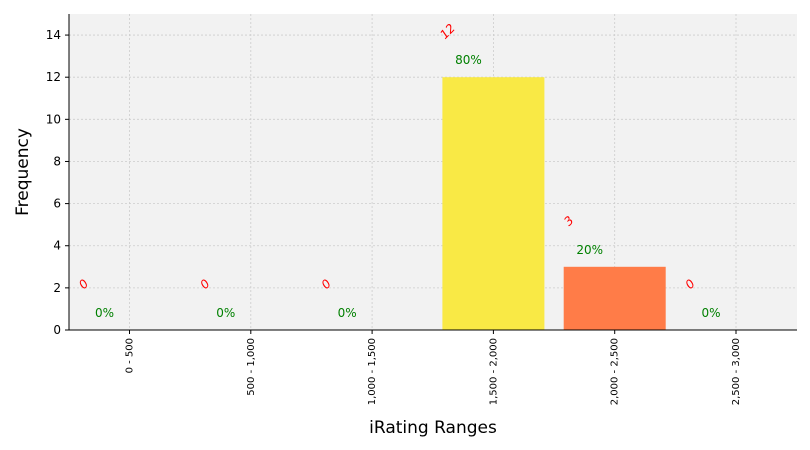  What do you see at coordinates (372, 371) in the screenshot?
I see `x-tick-label: 1,000 - 1,500` at bounding box center [372, 371].